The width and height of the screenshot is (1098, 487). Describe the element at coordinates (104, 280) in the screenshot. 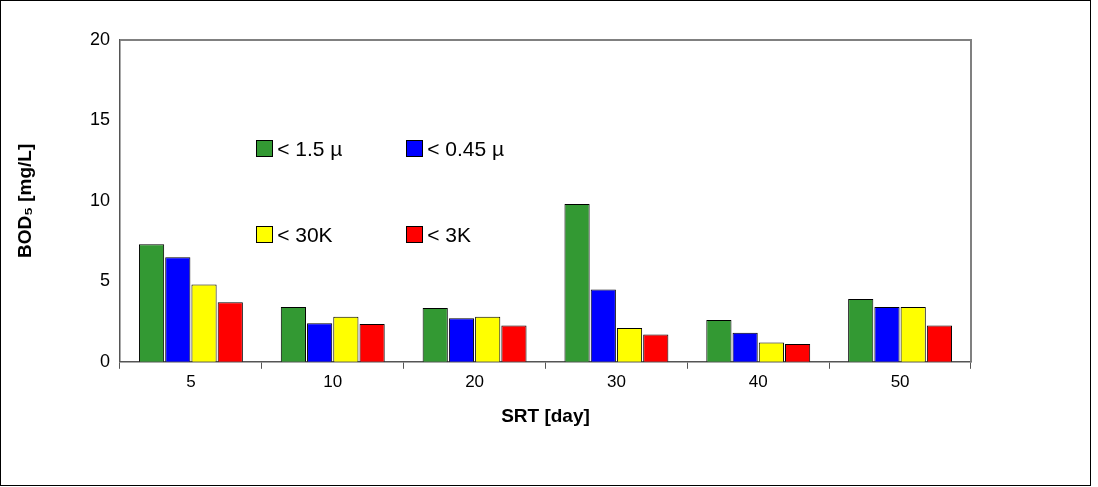

I see `y-tick-label: 5` at that location.